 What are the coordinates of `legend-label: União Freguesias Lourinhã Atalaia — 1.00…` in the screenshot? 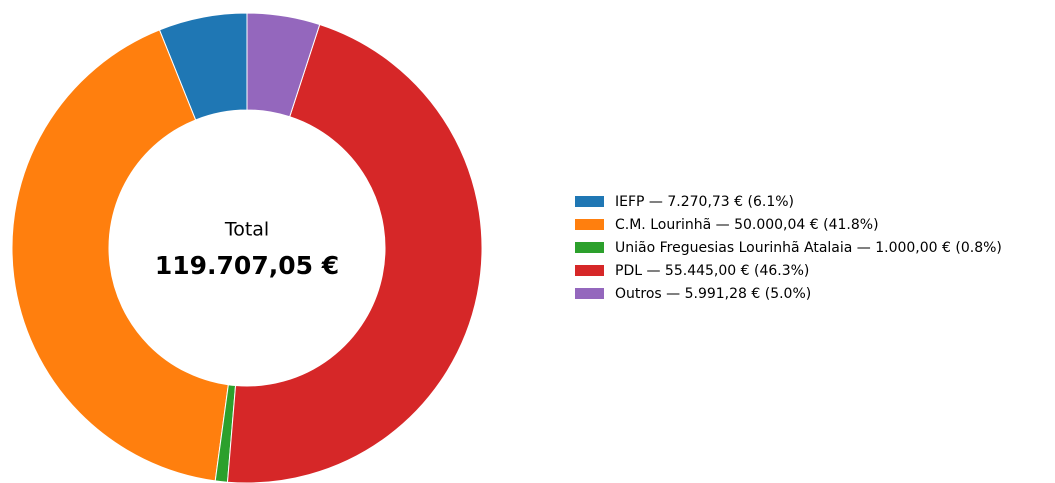 It's located at (808, 248).